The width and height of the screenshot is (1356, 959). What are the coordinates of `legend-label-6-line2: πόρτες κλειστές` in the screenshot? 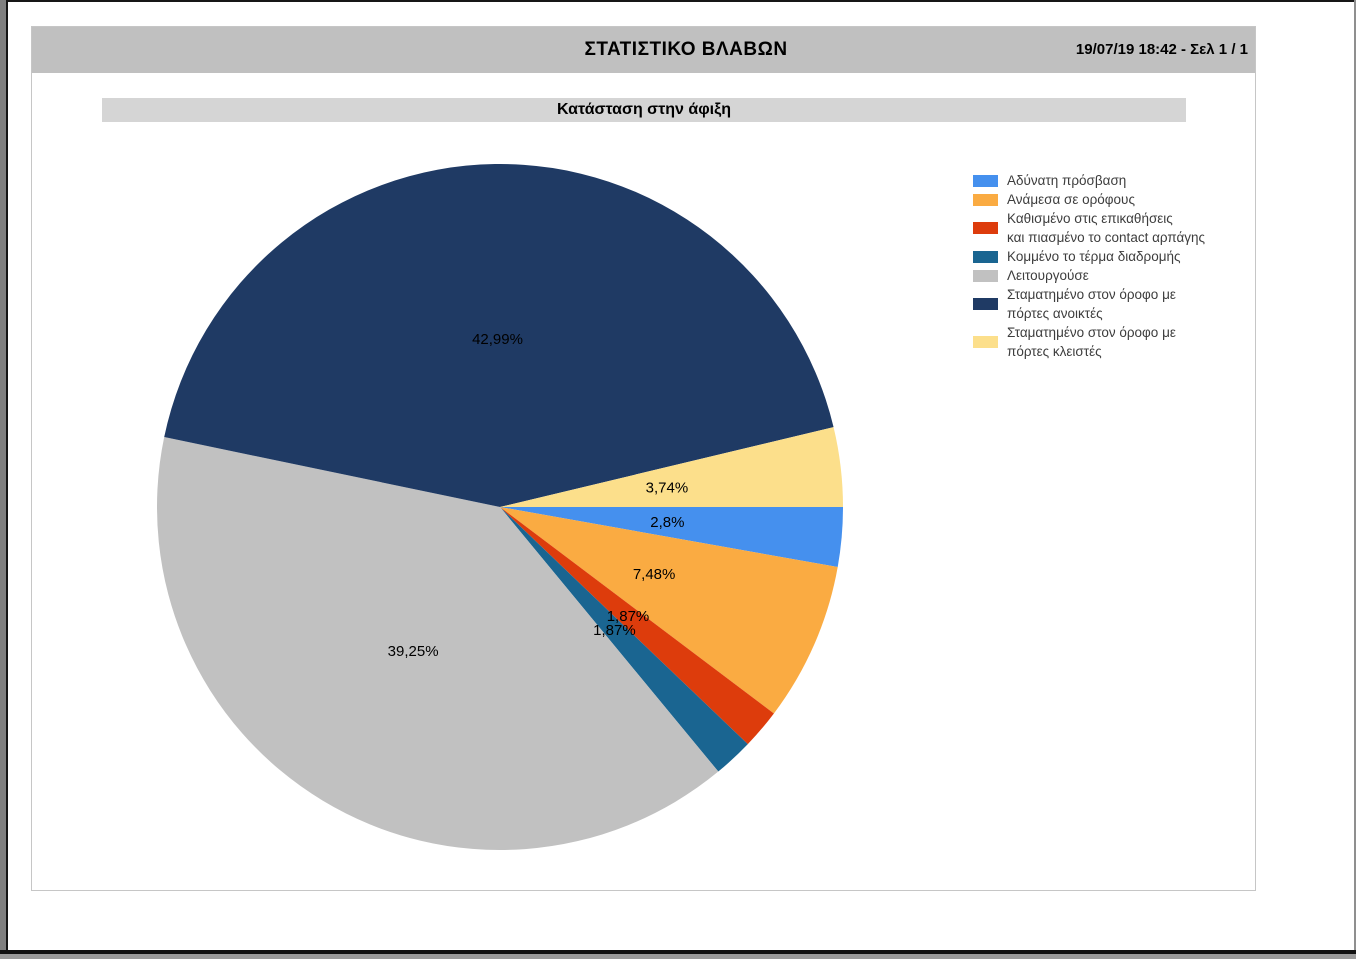 It's located at (1054, 351).